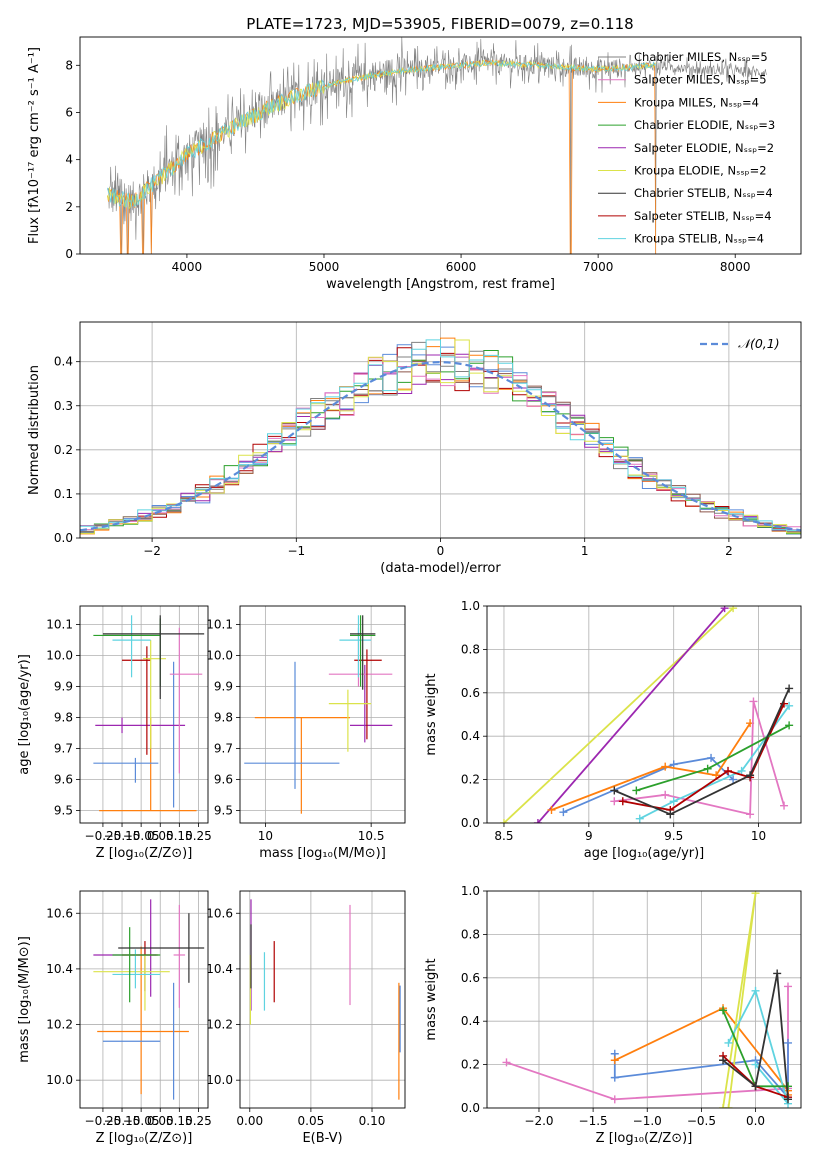 The image size is (819, 1170). I want to click on x-tick-label: 0.0, so click(755, 1121).